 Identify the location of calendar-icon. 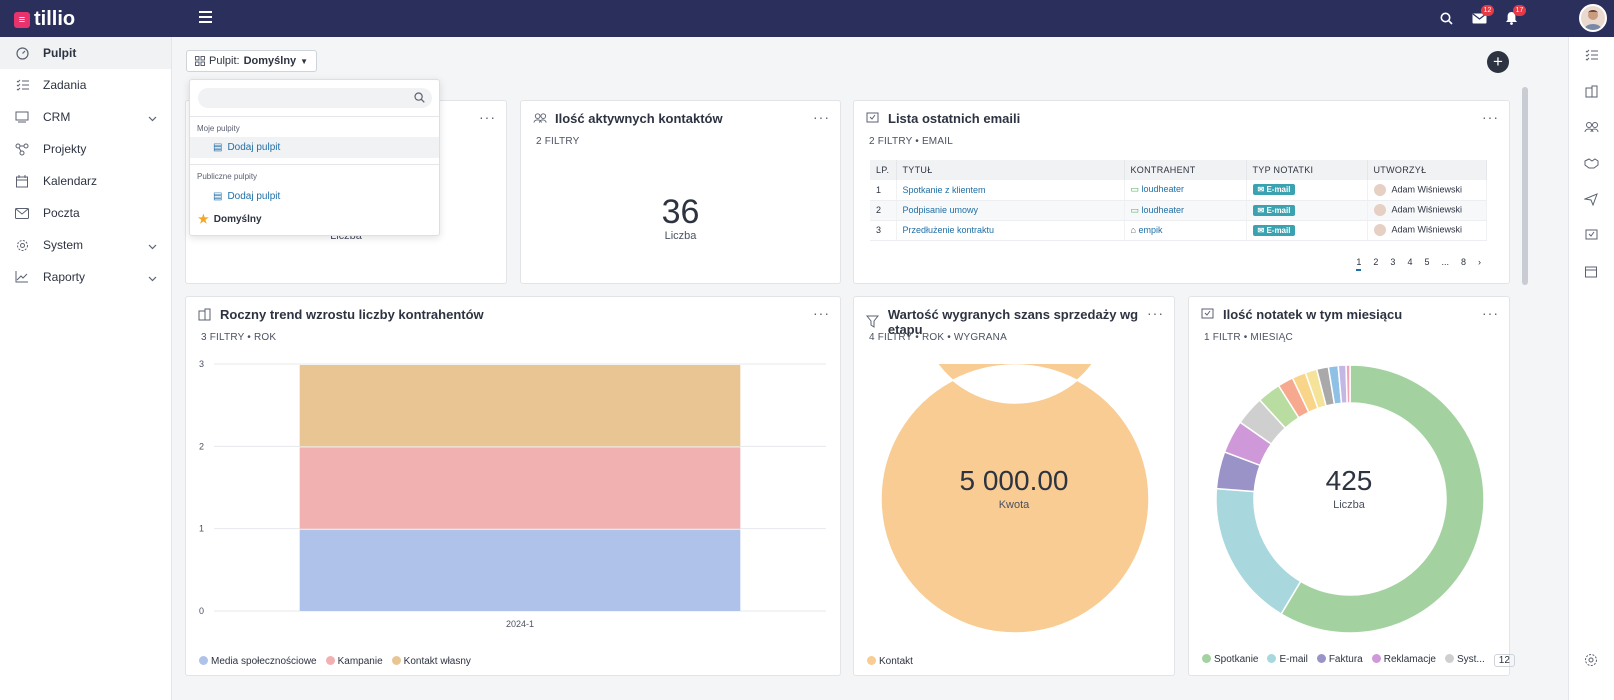
(1591, 271).